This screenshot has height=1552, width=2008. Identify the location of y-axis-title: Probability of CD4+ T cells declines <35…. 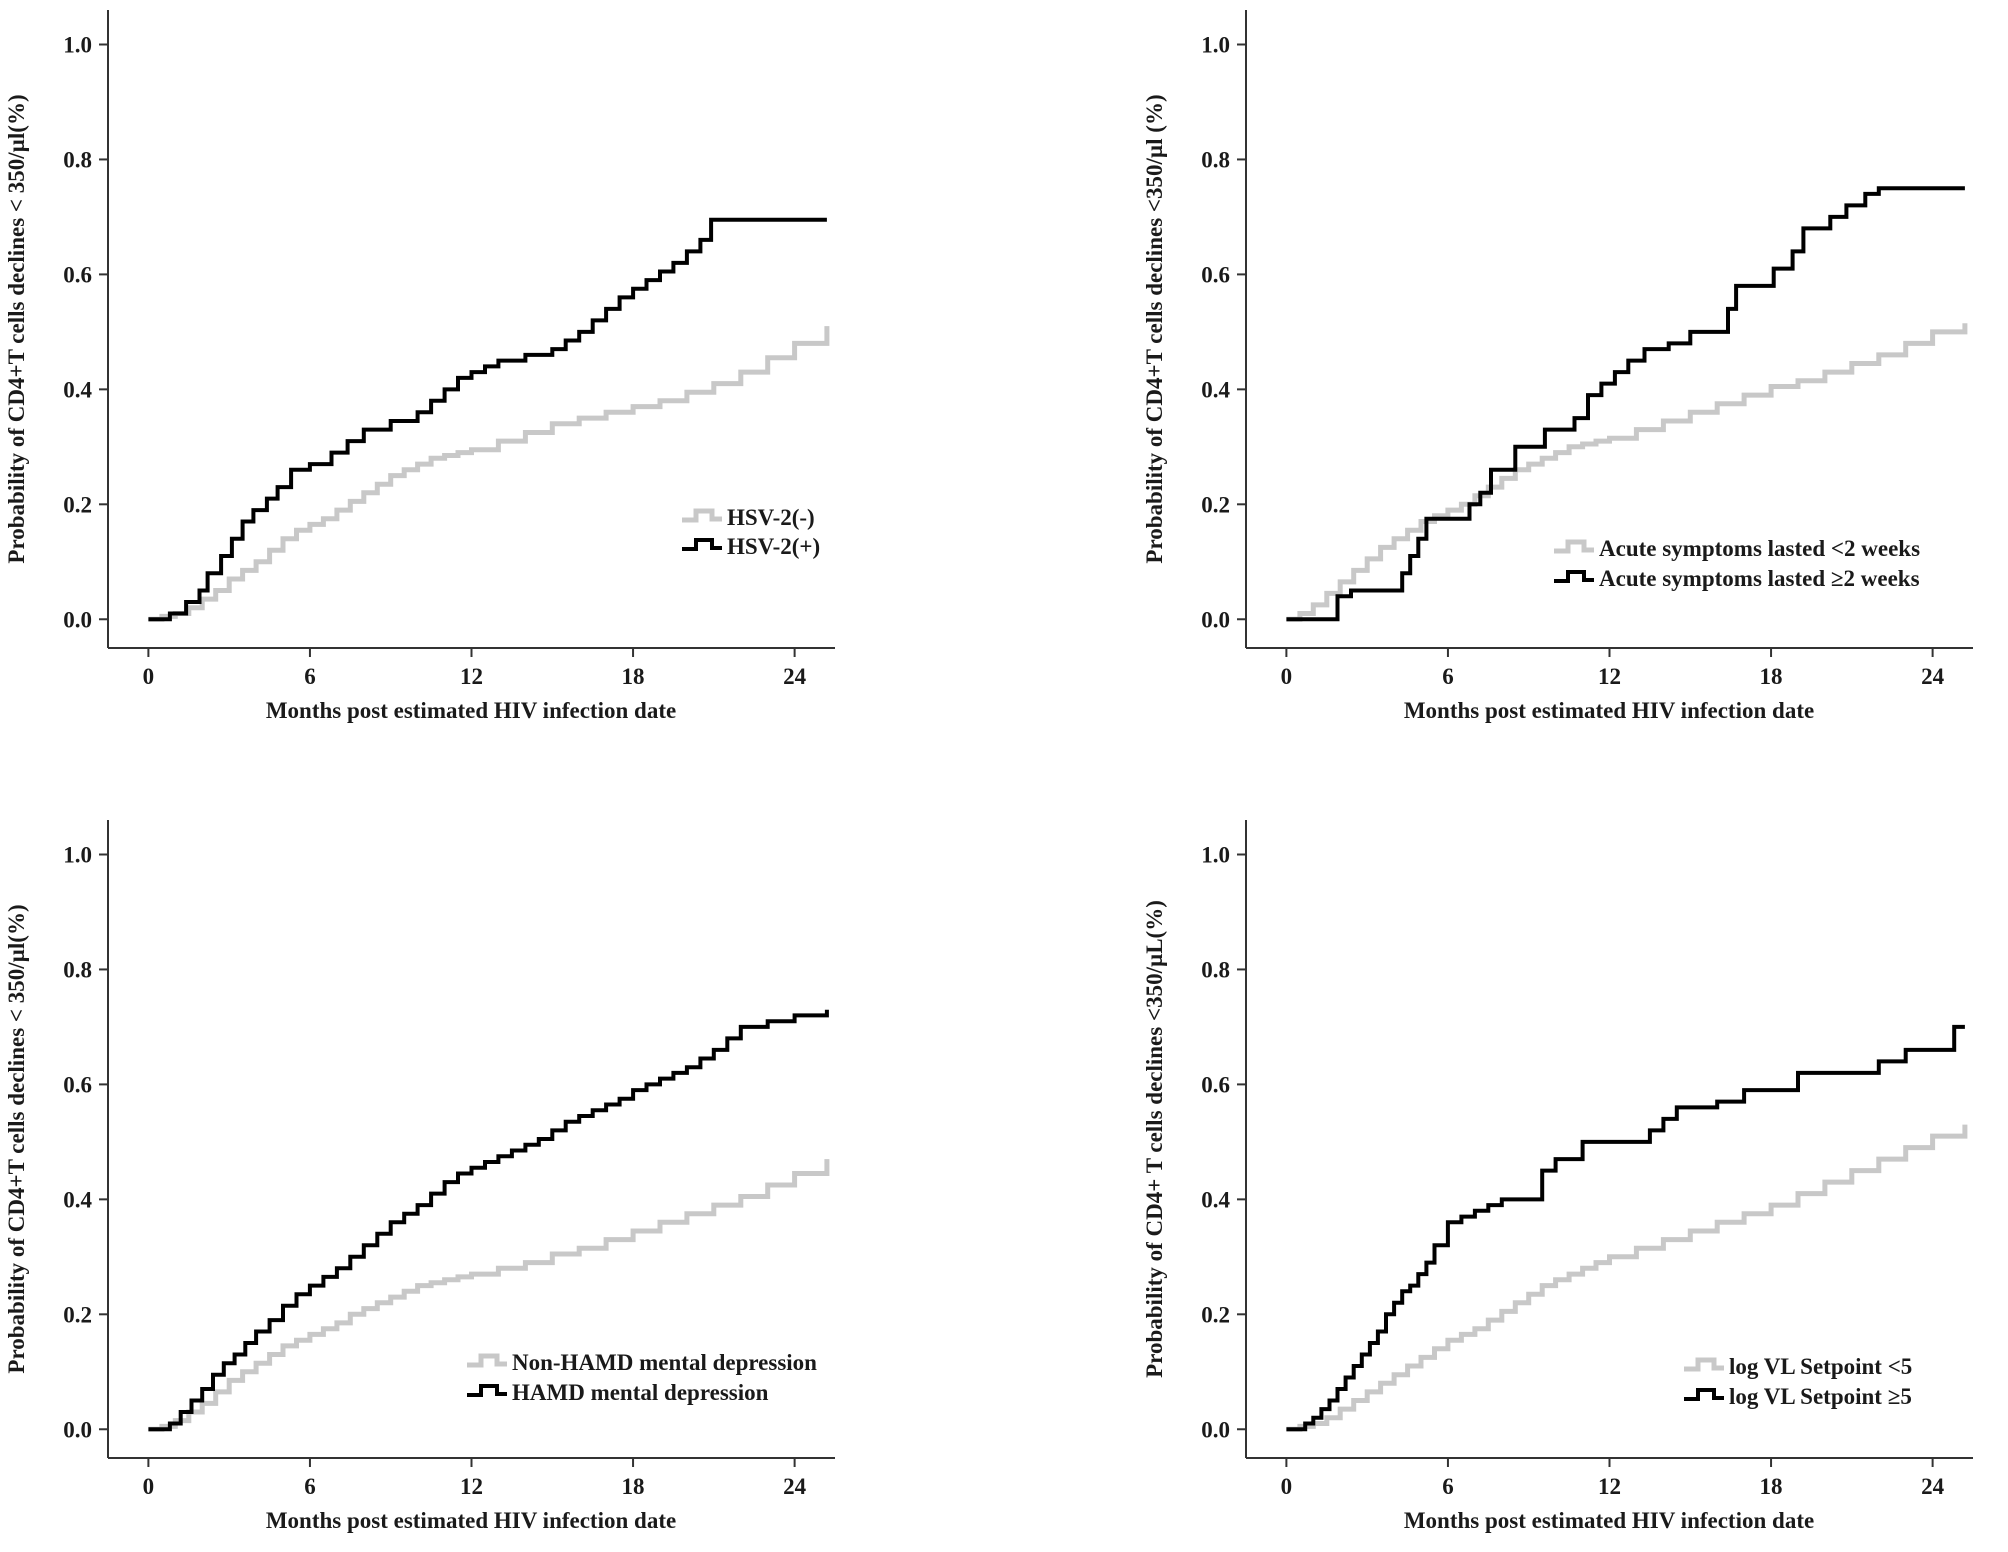
(1154, 1139).